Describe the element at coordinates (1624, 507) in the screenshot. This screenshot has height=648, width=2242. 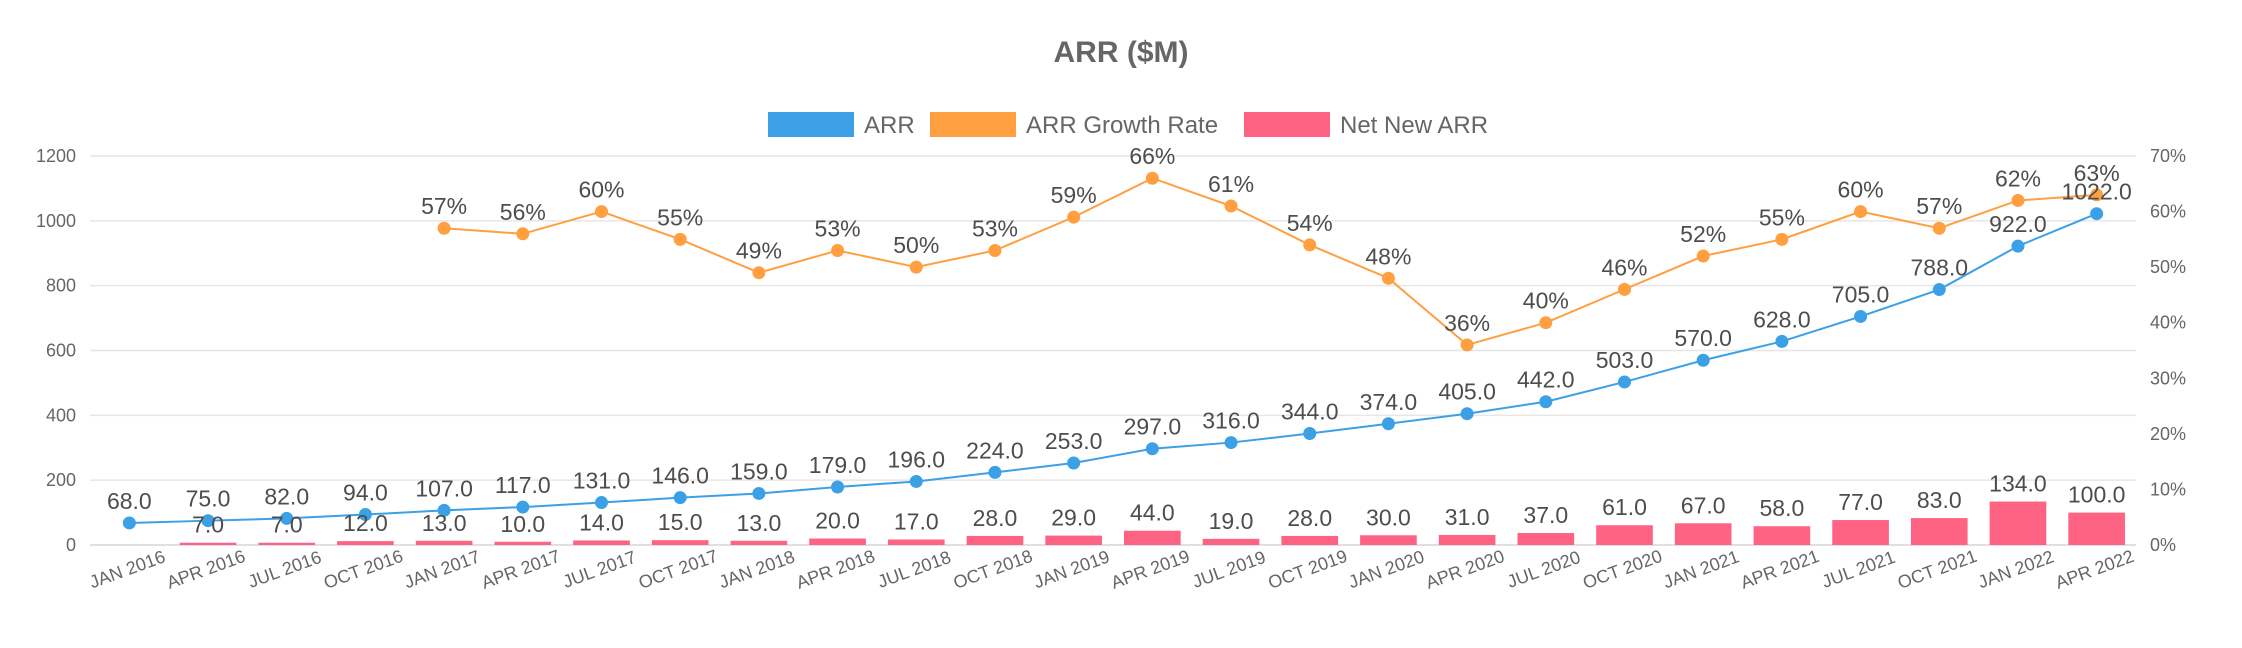
I see `net-new-arr-label: 61.0` at that location.